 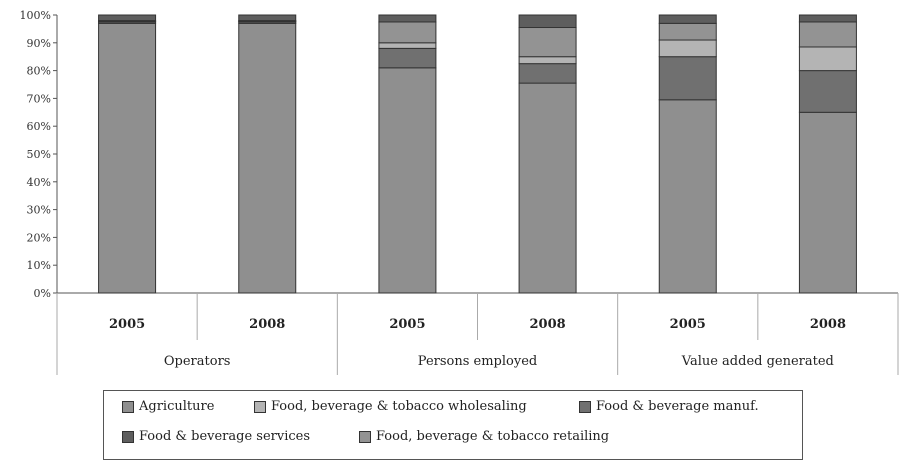 What do you see at coordinates (42, 293) in the screenshot?
I see `y-tick-label: 0%` at bounding box center [42, 293].